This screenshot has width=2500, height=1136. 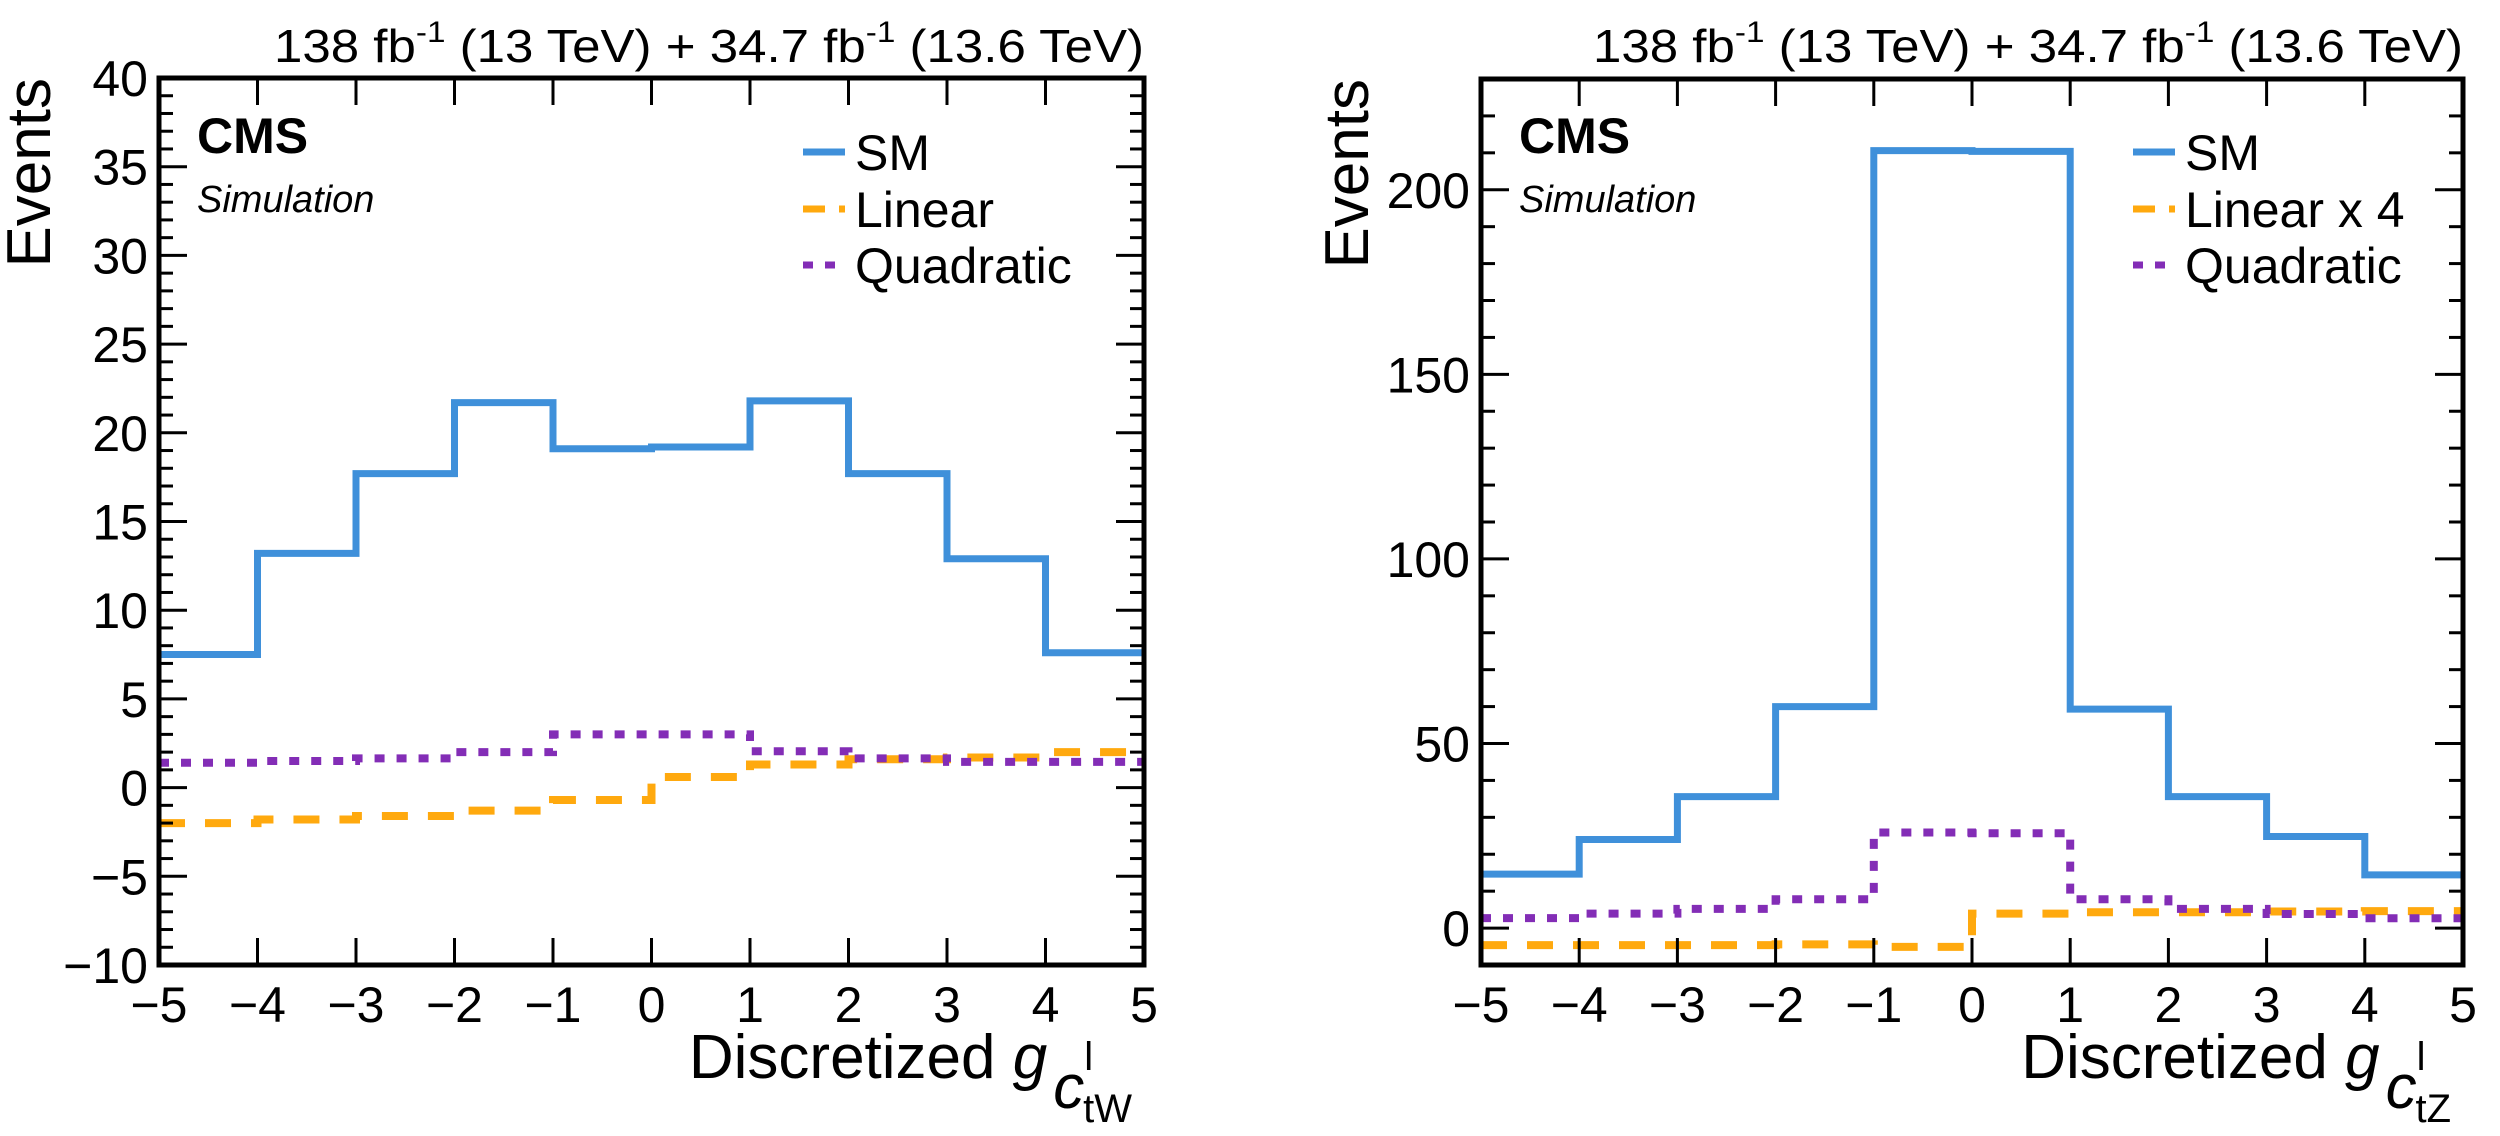 I want to click on series-linear-x-4-line, so click(x=1972, y=929).